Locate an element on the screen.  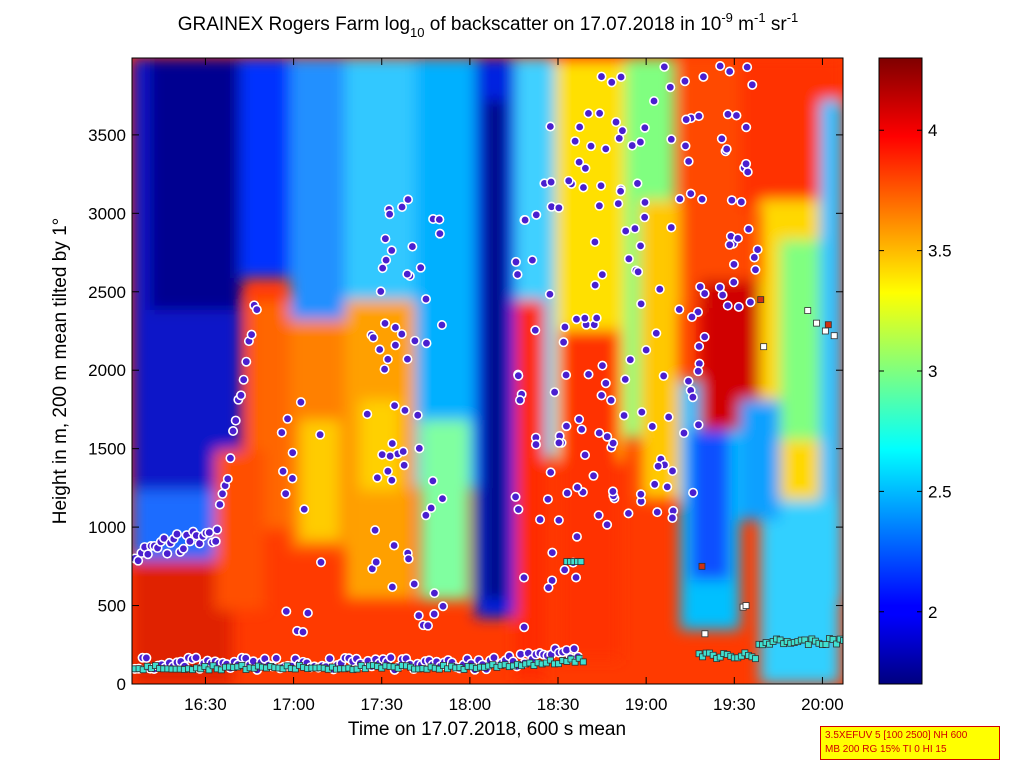
y-tick-label: 2000 is located at coordinates (107, 370).